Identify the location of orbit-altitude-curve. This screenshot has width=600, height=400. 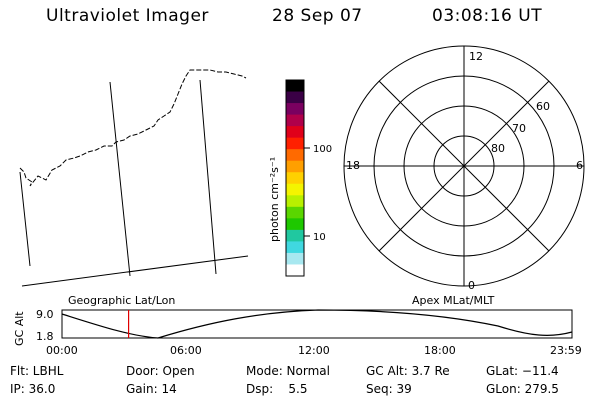
(317, 324).